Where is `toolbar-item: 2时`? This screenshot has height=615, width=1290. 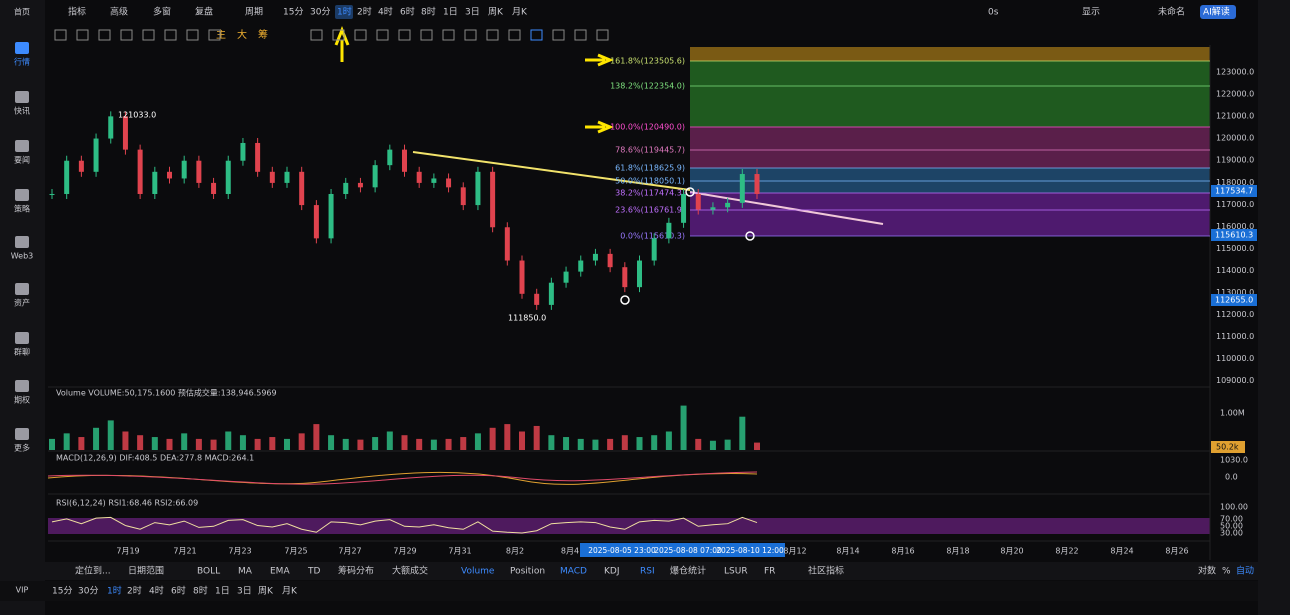
toolbar-item: 2时 is located at coordinates (364, 12).